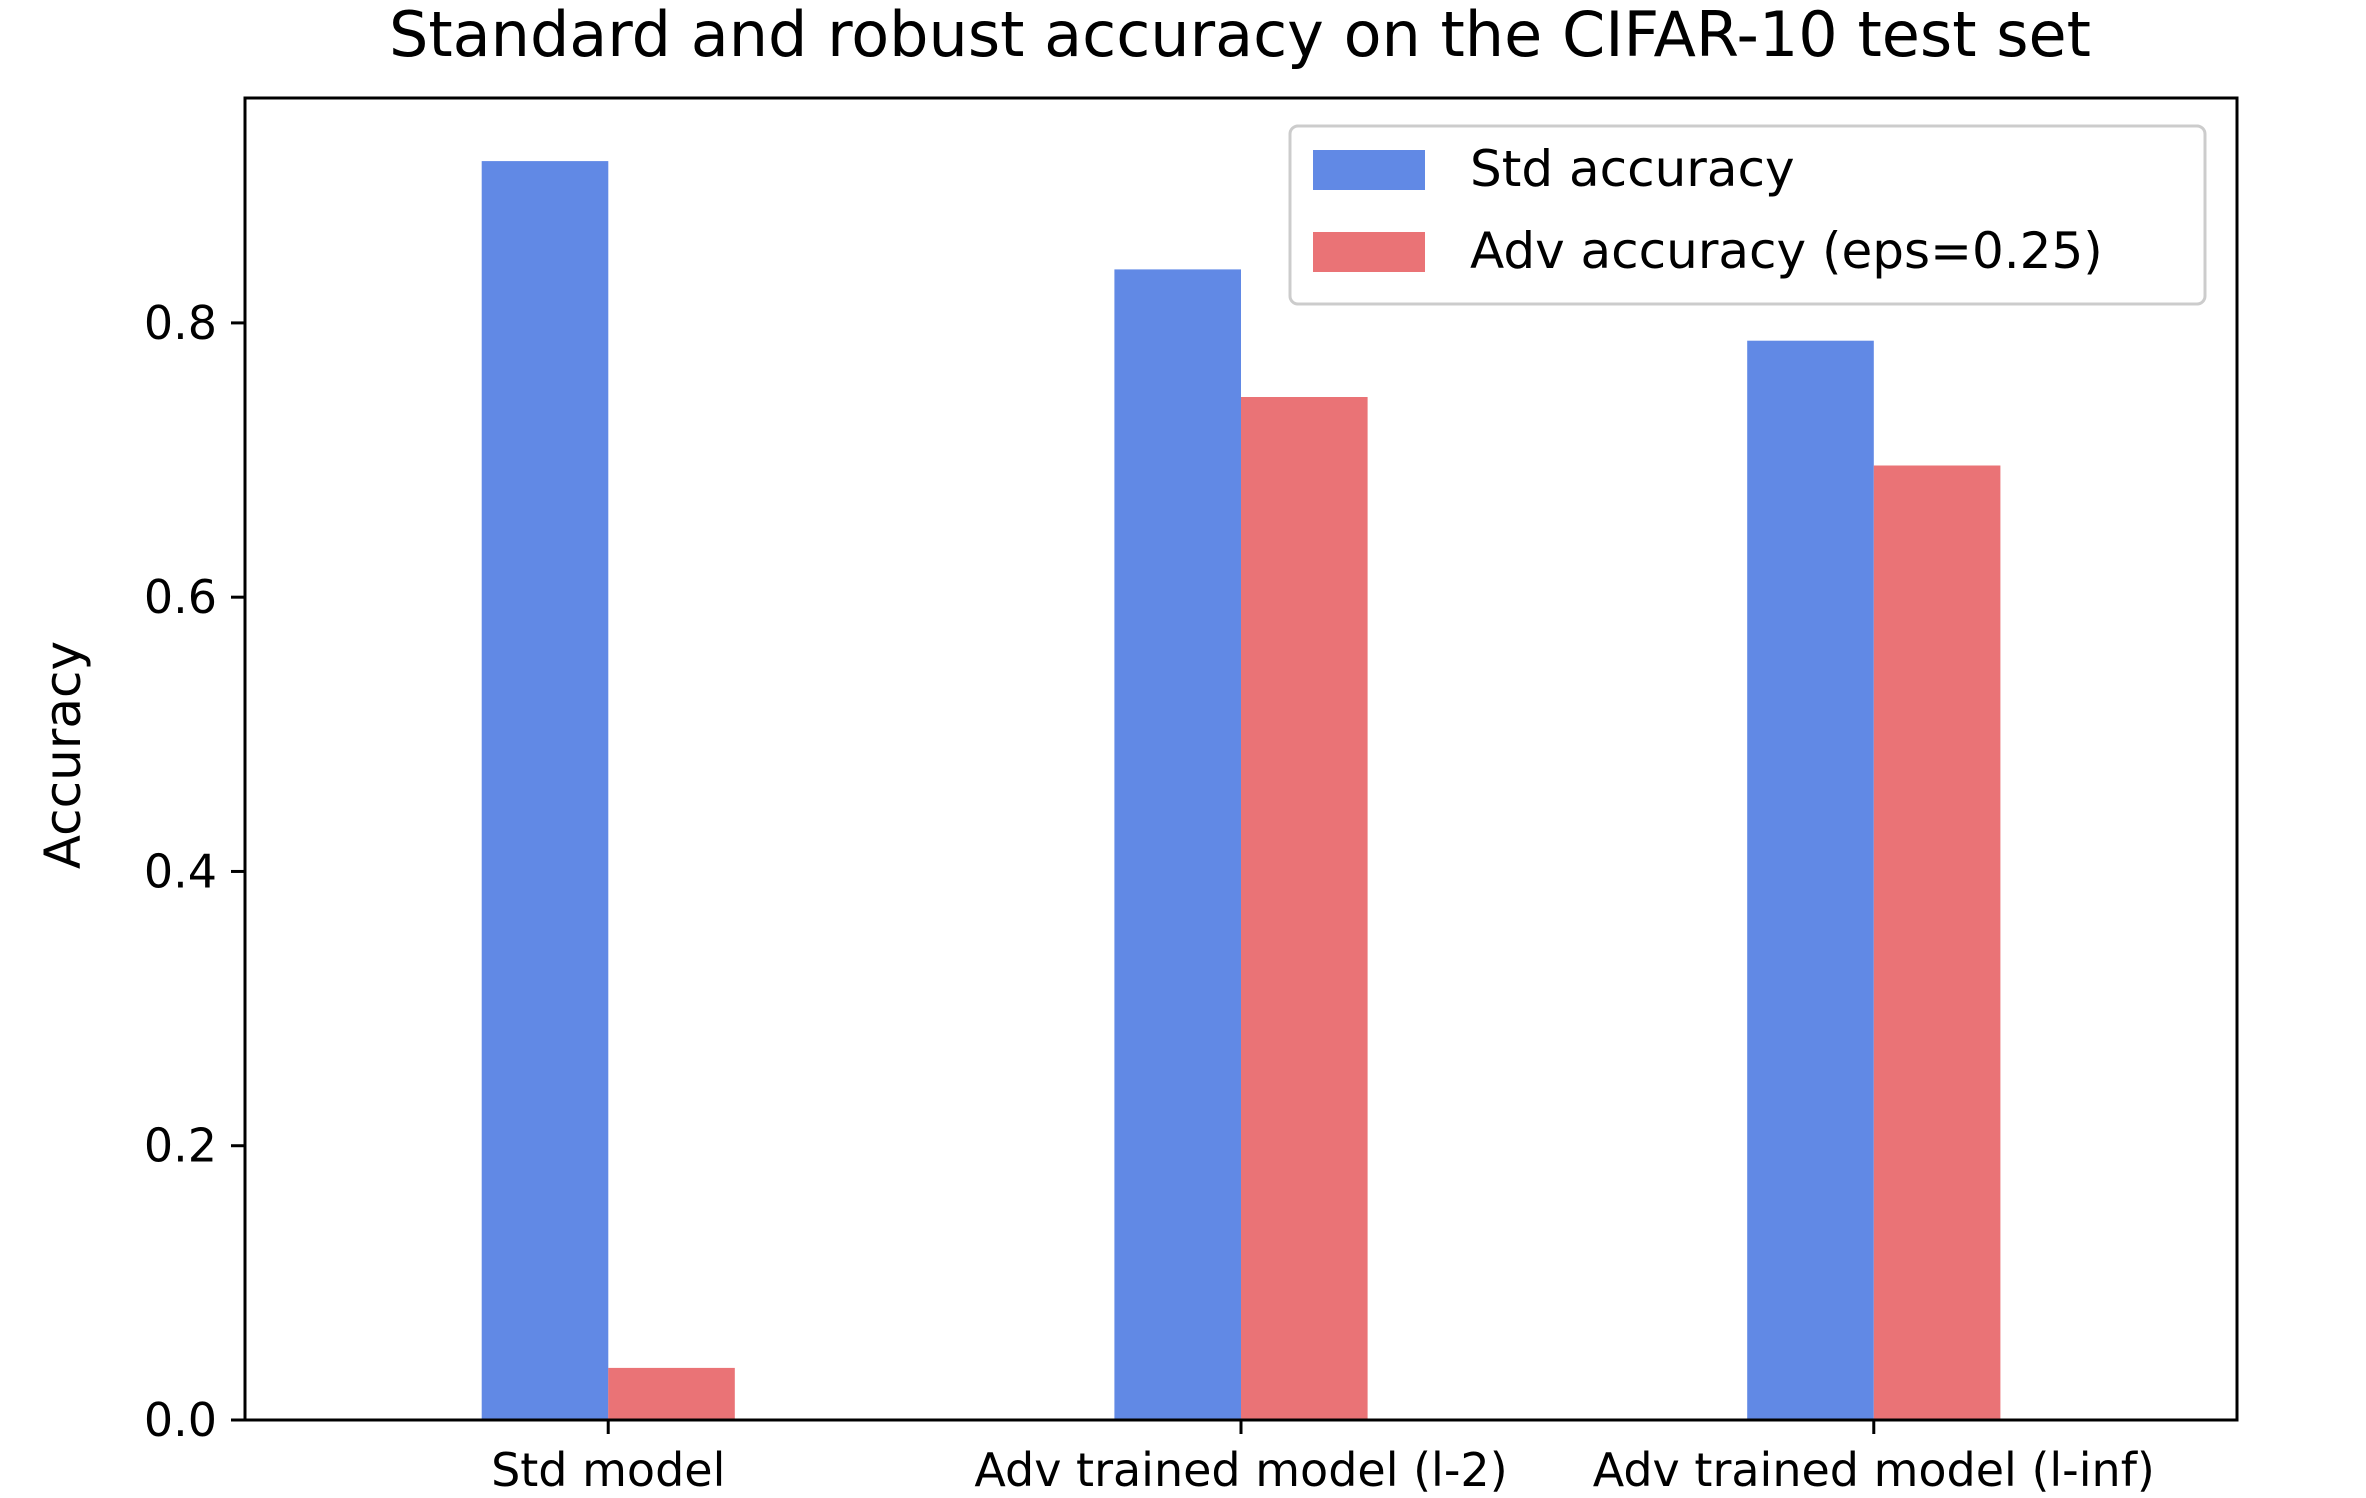  I want to click on y-tick-label: 0.8, so click(180, 323).